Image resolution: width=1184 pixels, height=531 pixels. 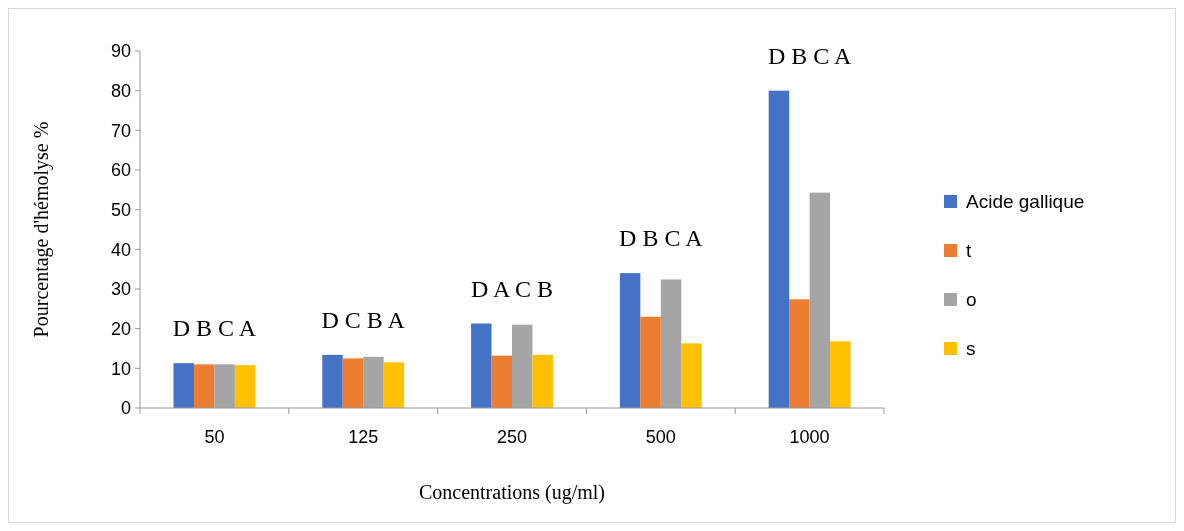 I want to click on legend-label: o, so click(x=971, y=299).